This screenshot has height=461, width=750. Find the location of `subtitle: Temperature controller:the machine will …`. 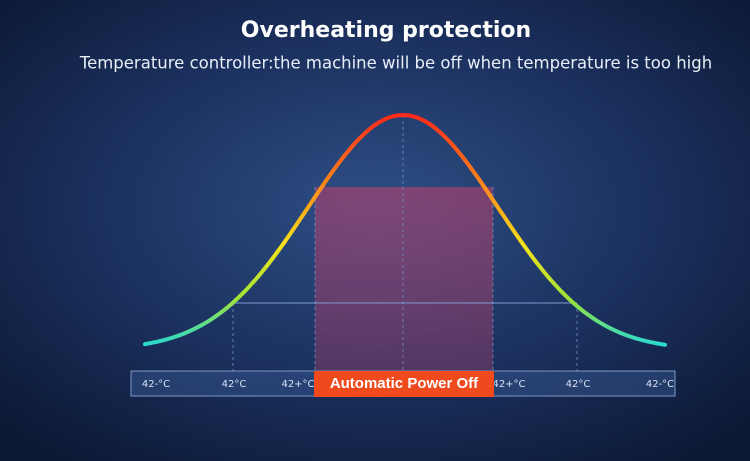

subtitle: Temperature controller:the machine will … is located at coordinates (395, 63).